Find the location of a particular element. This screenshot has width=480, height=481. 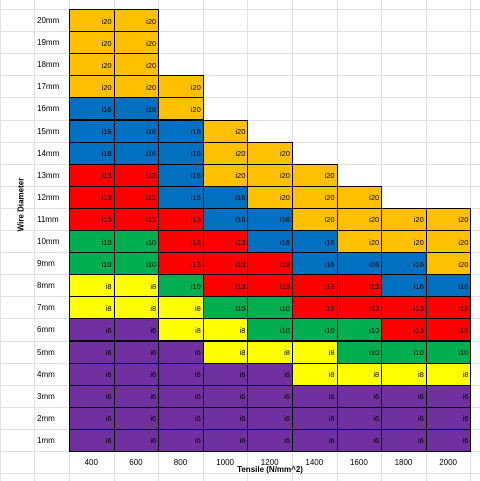

column-label: 800 is located at coordinates (180, 462).